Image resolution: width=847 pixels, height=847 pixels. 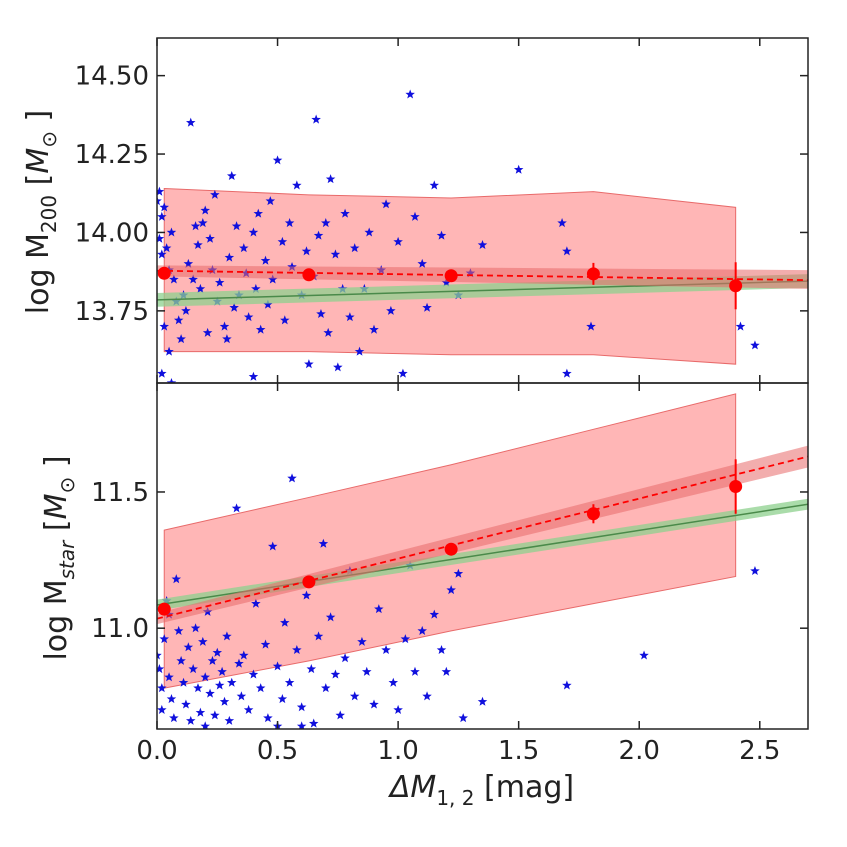 I want to click on top-y-tick-label: 14.25, so click(x=112, y=155).